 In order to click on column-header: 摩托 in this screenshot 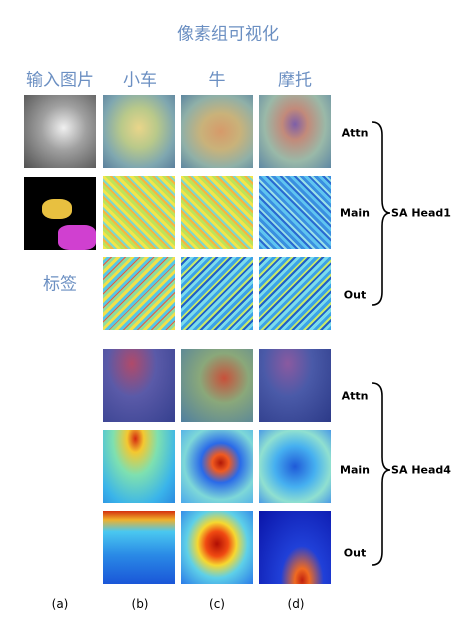, I will do `click(295, 80)`.